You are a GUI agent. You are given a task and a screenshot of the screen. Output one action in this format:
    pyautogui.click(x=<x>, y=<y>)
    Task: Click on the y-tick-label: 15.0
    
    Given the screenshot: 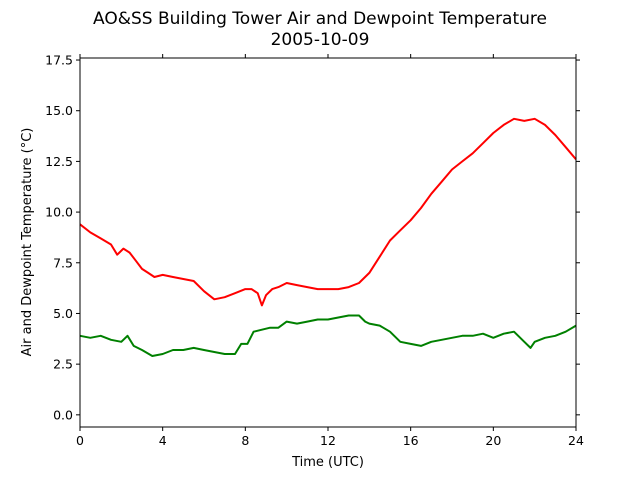 What is the action you would take?
    pyautogui.click(x=59, y=110)
    